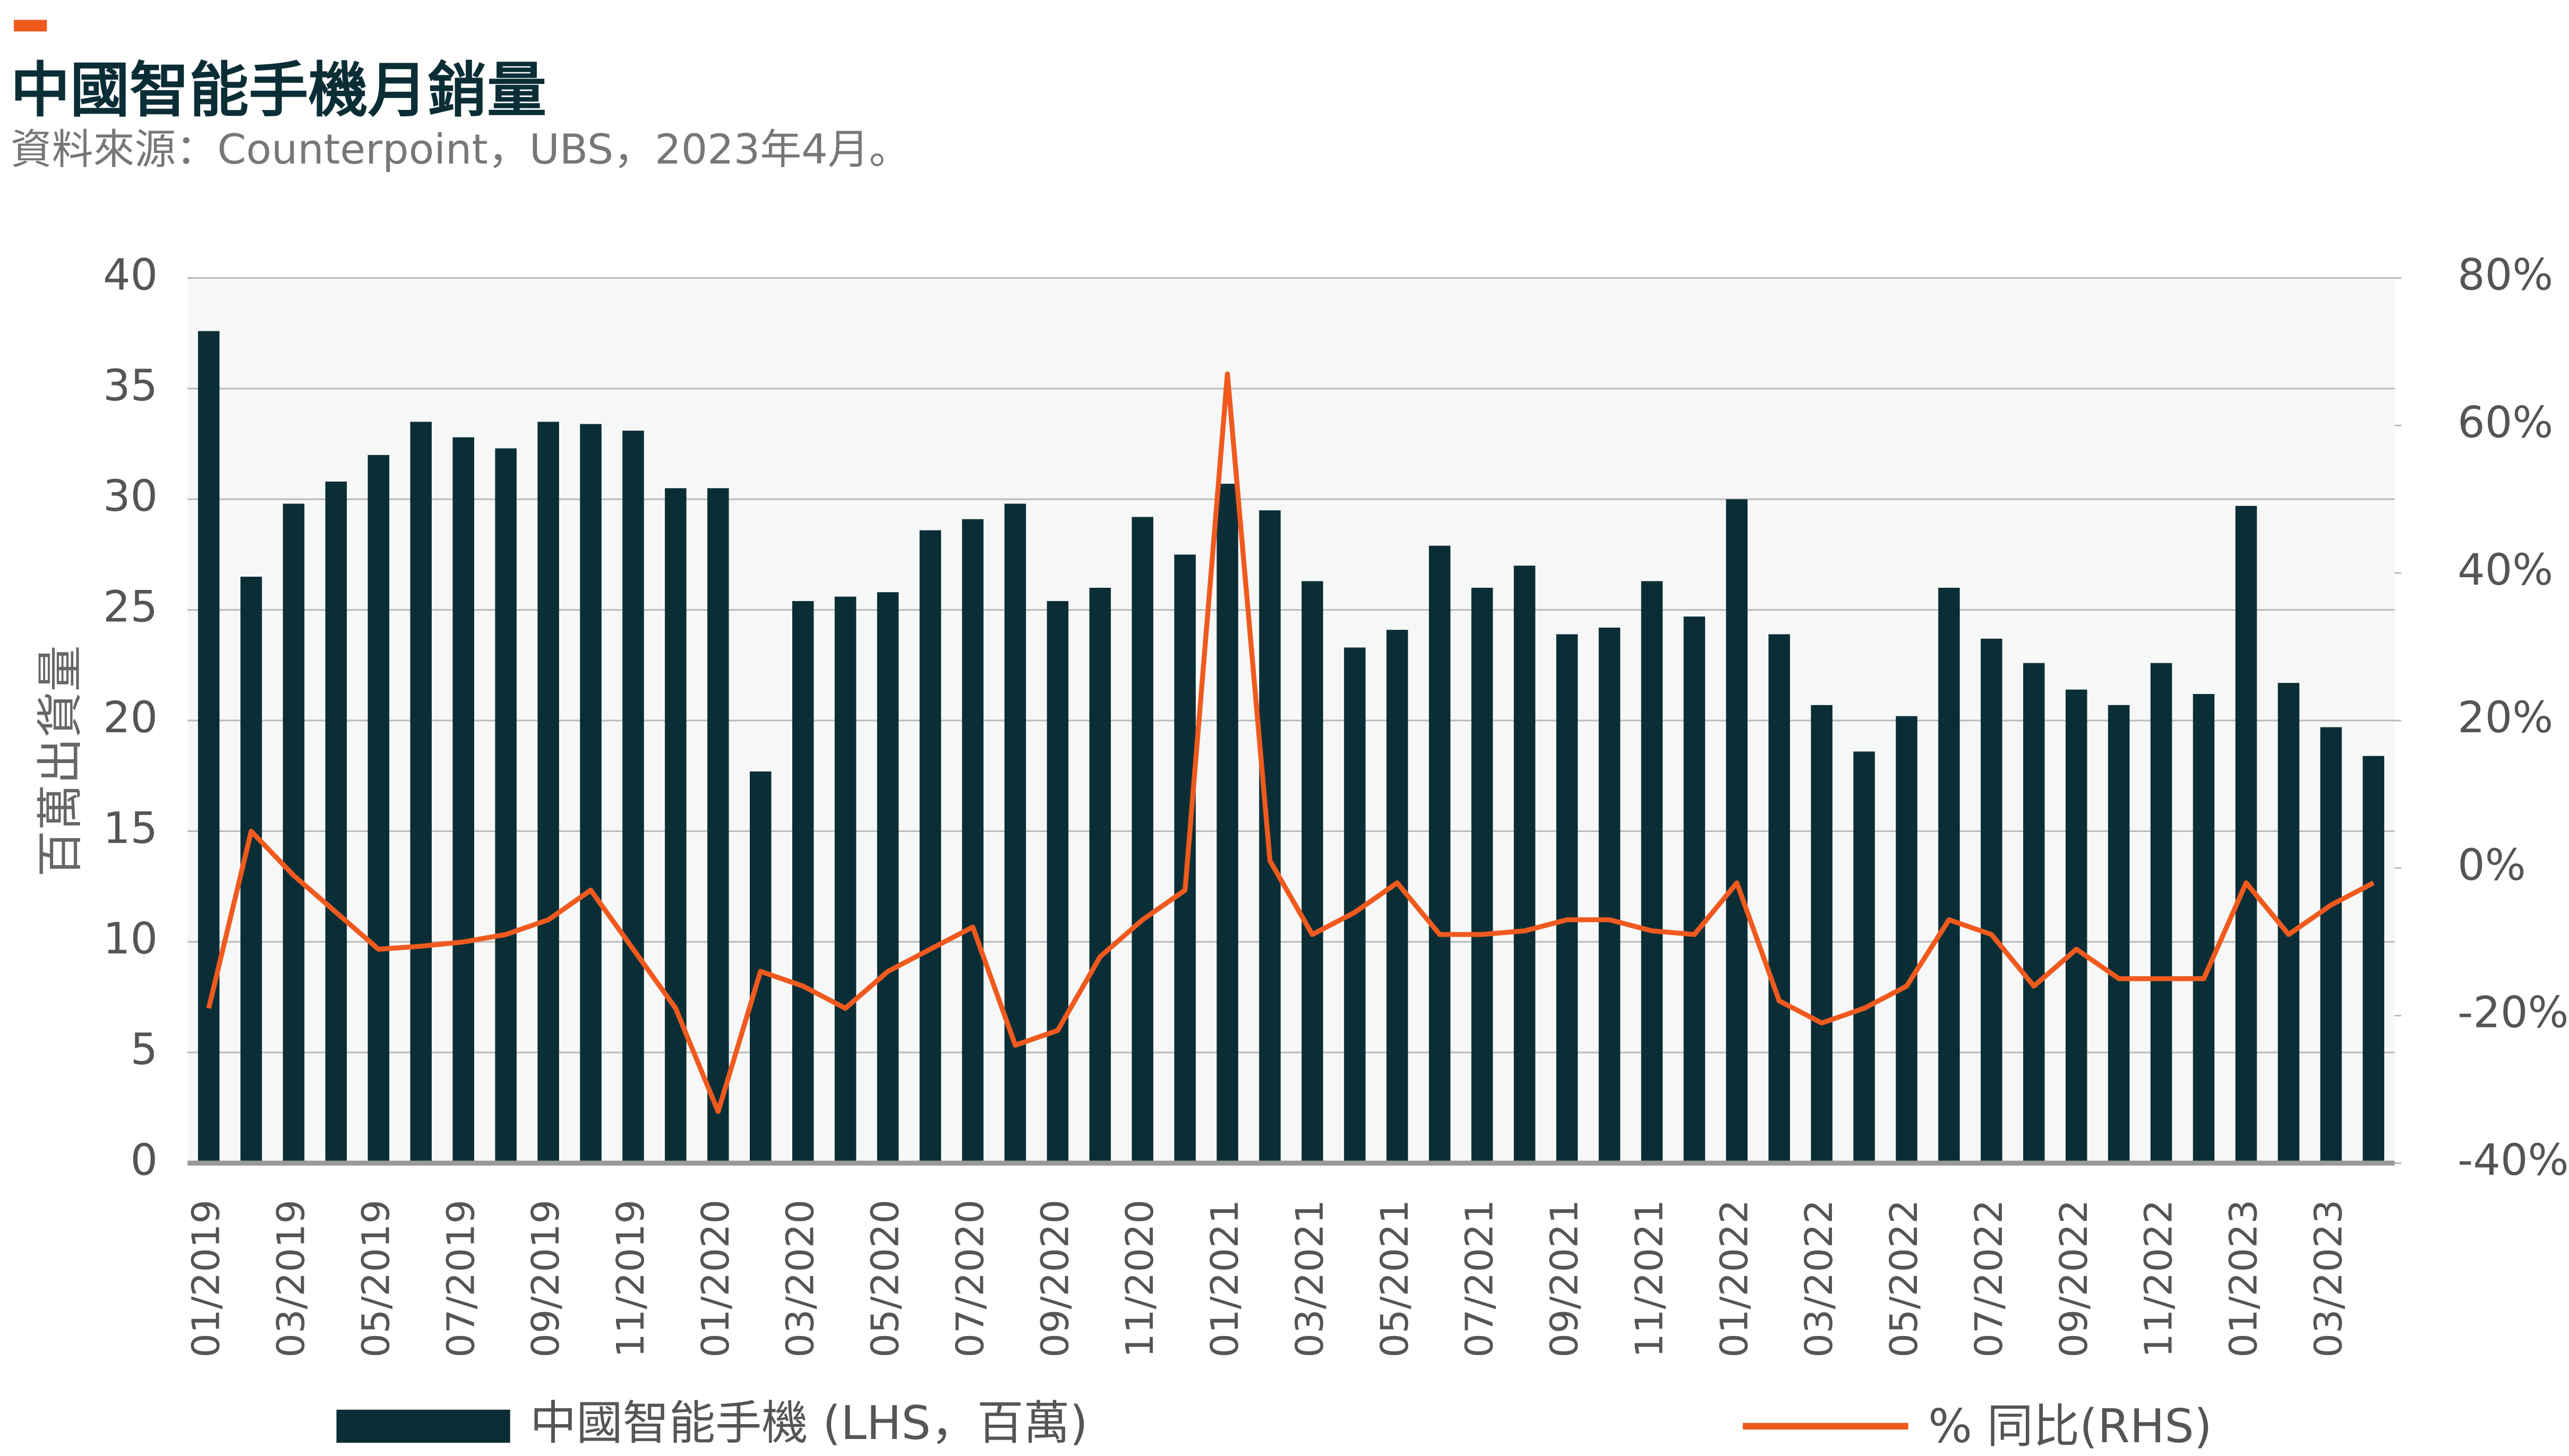 Image resolution: width=2569 pixels, height=1456 pixels. What do you see at coordinates (2505, 423) in the screenshot?
I see `y2-tick-label: 60%` at bounding box center [2505, 423].